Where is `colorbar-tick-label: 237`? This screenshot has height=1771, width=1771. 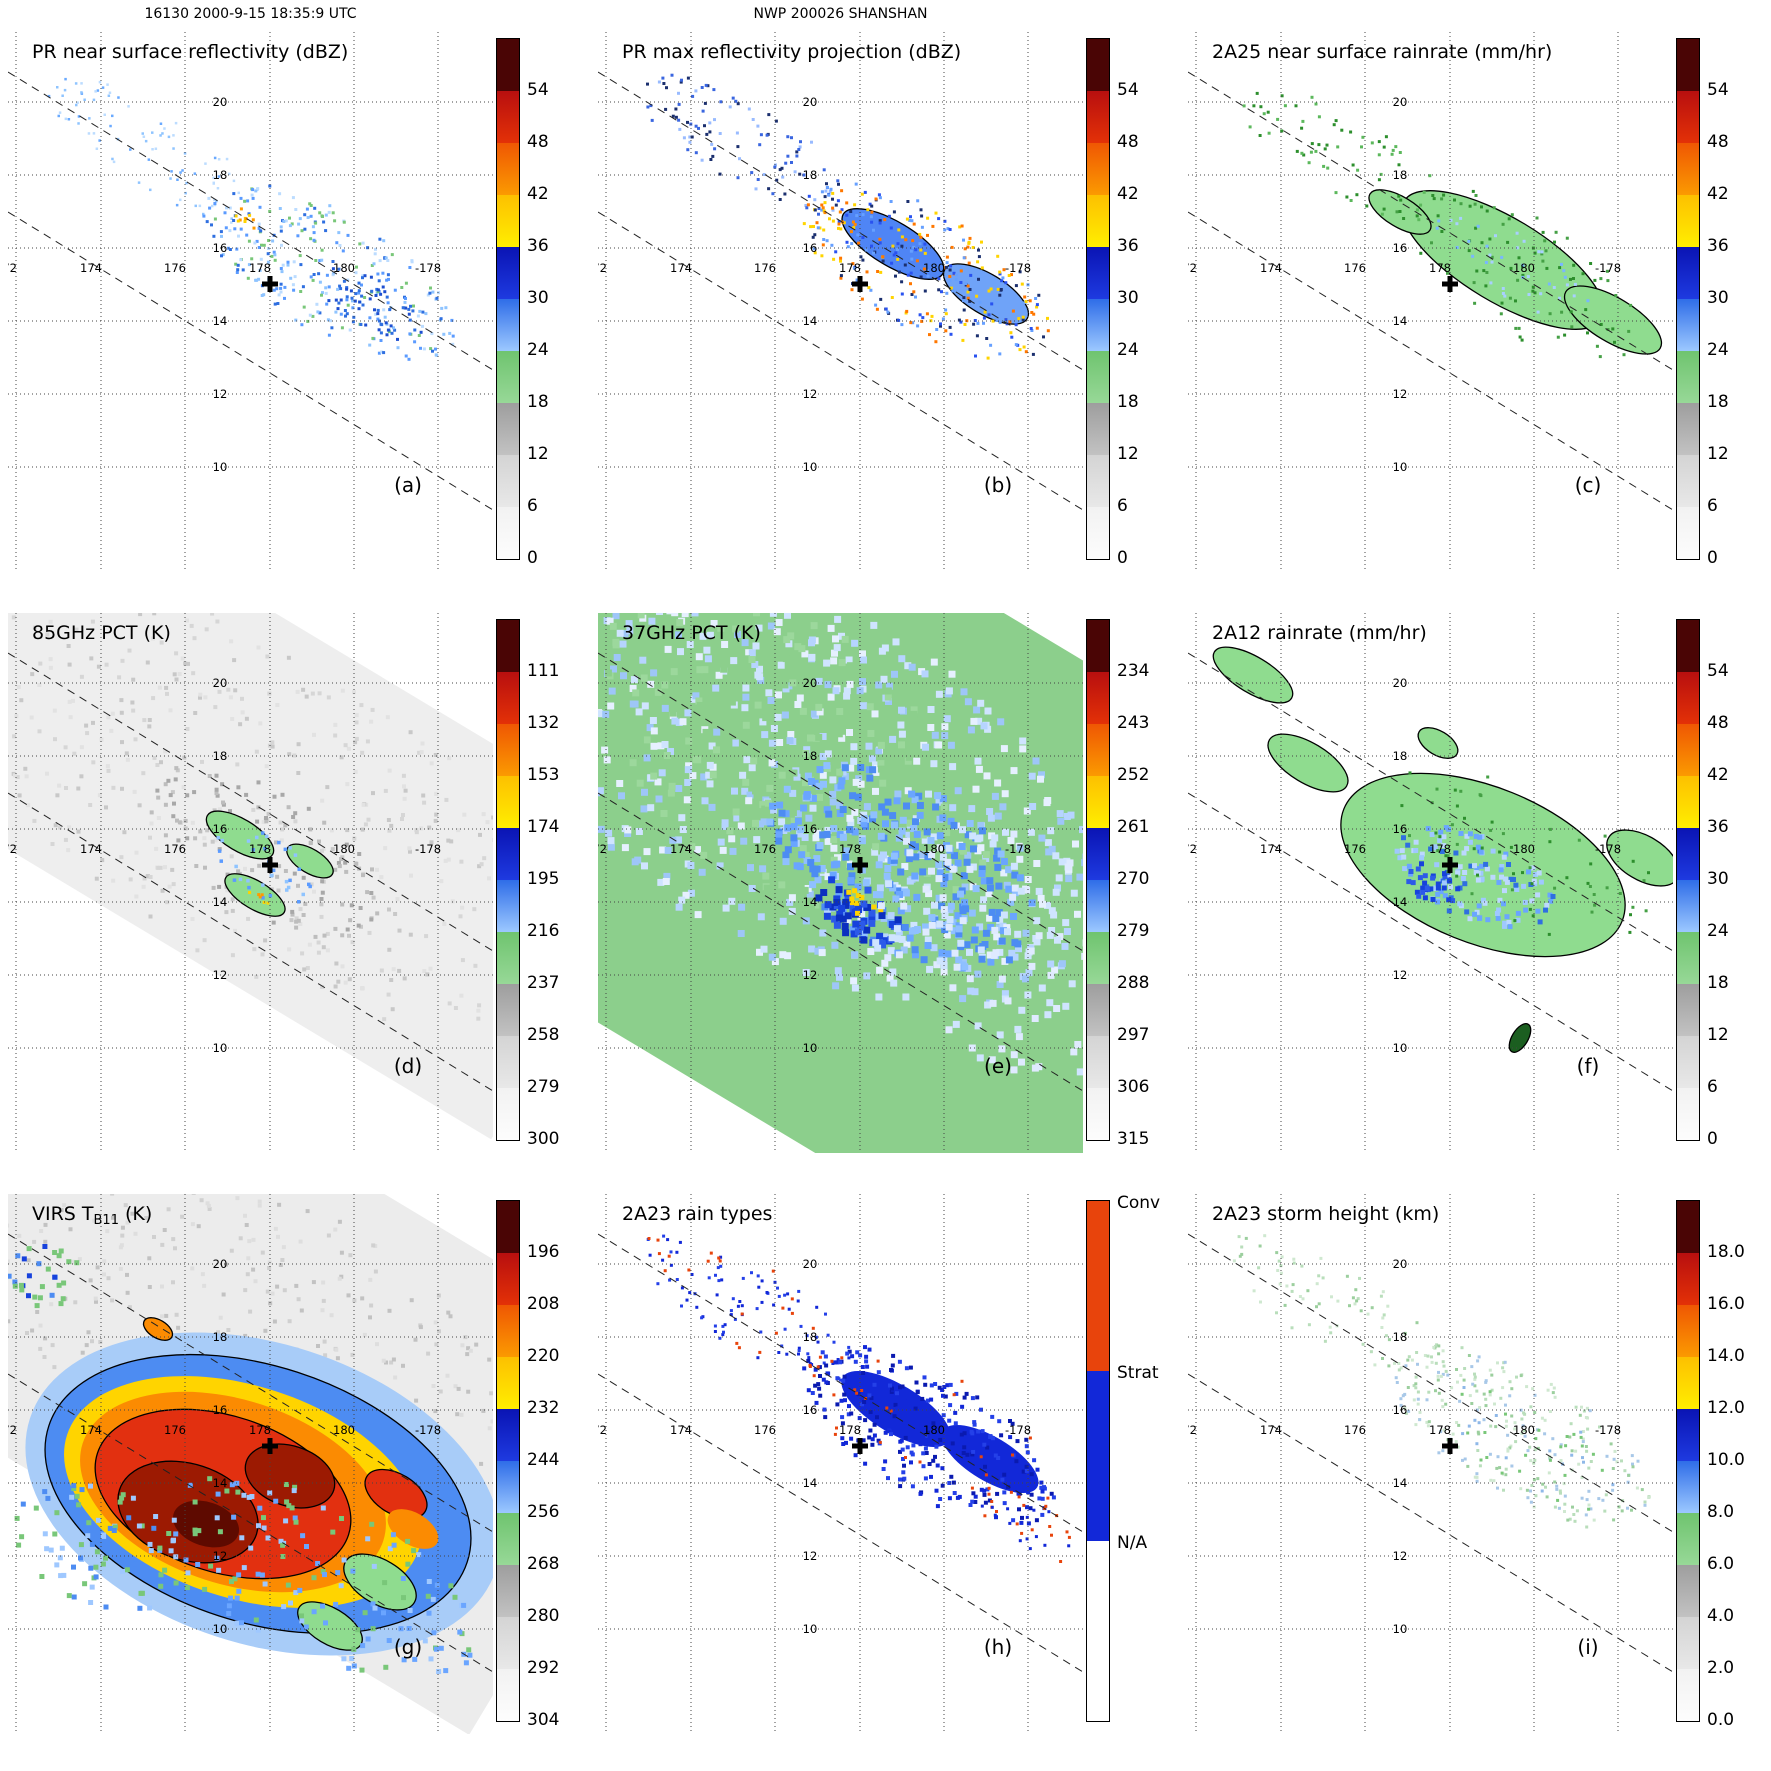 colorbar-tick-label: 237 is located at coordinates (543, 983).